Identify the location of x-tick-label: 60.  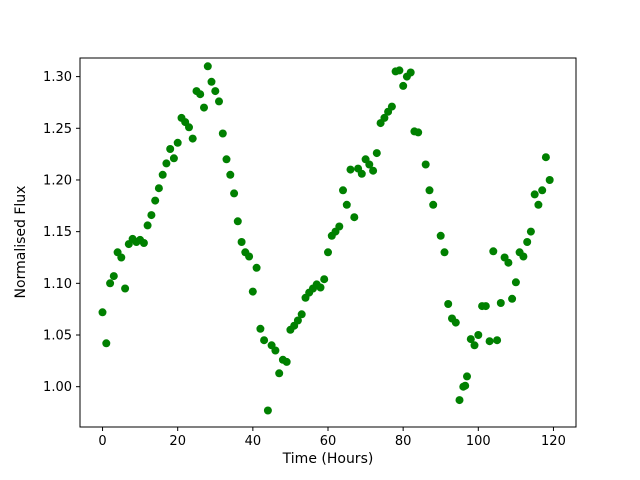
(328, 441).